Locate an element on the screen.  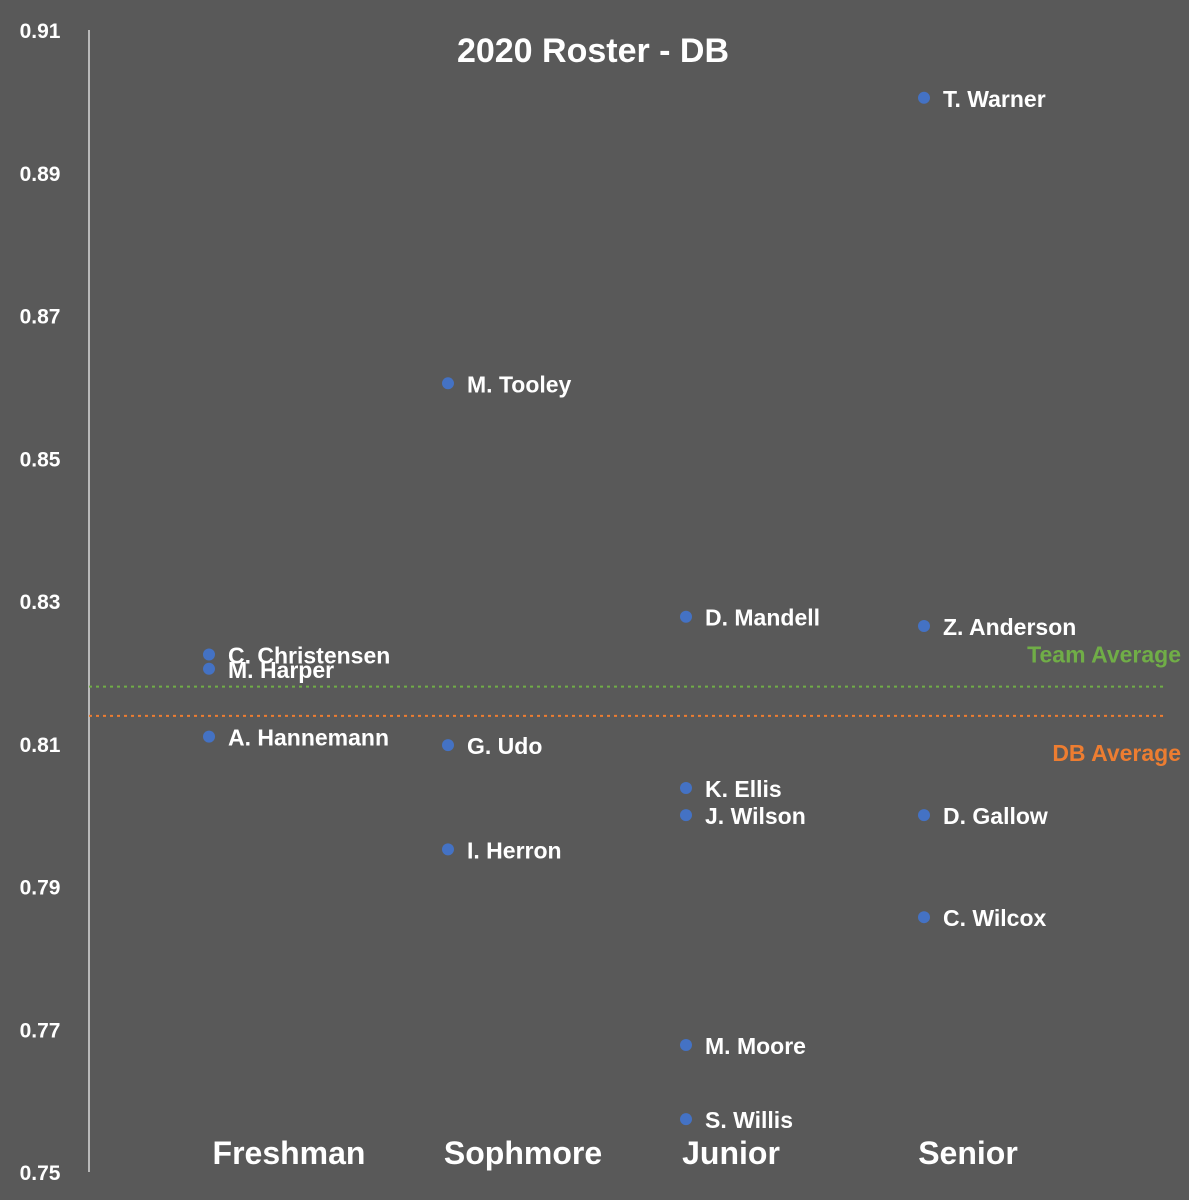
data-point-label: D. Gallow is located at coordinates (995, 816).